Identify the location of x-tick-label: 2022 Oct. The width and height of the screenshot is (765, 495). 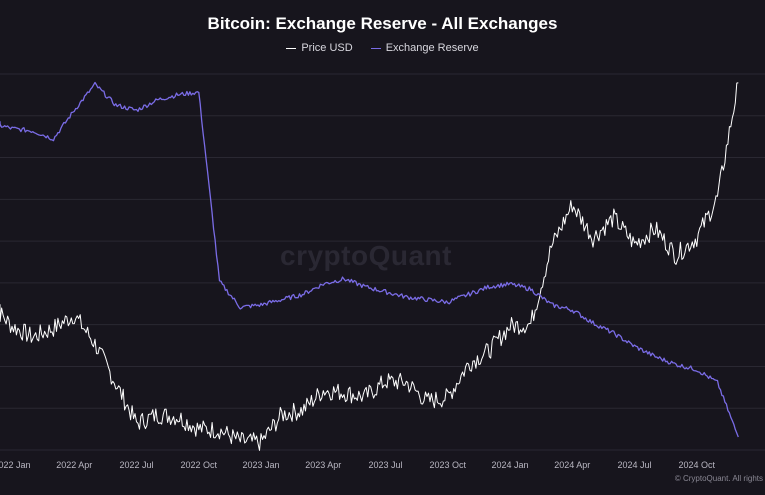
(198, 465).